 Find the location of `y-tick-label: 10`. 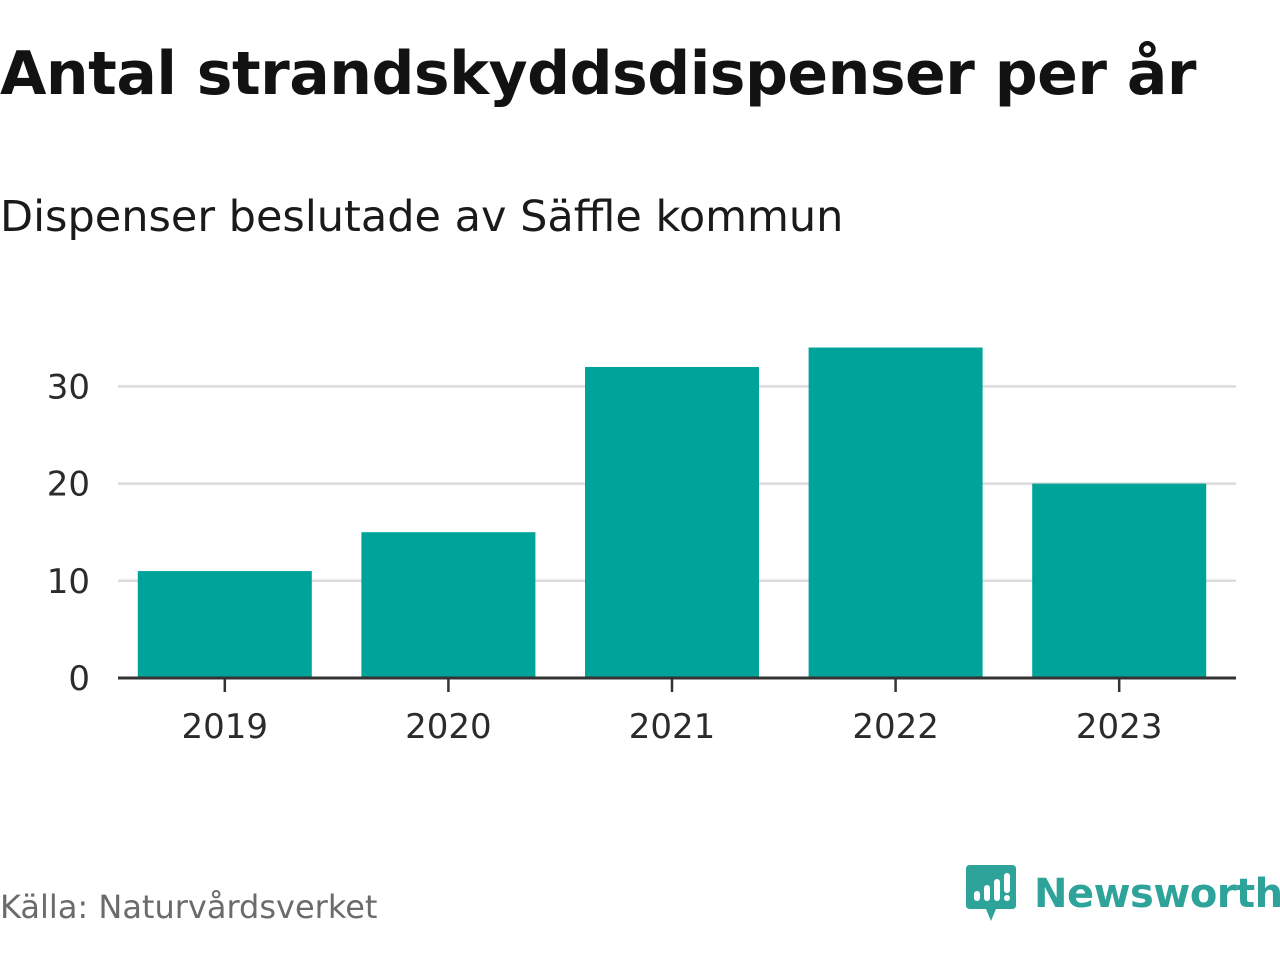

y-tick-label: 10 is located at coordinates (68, 582).